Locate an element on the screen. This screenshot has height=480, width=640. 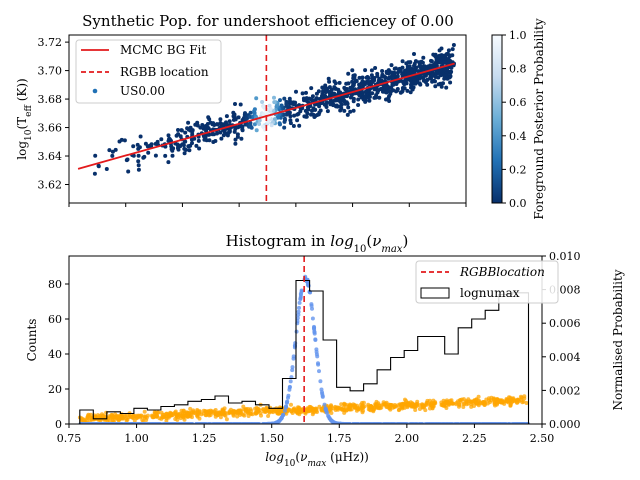
bottom-x-tick-label: 2.50 is located at coordinates (542, 438).